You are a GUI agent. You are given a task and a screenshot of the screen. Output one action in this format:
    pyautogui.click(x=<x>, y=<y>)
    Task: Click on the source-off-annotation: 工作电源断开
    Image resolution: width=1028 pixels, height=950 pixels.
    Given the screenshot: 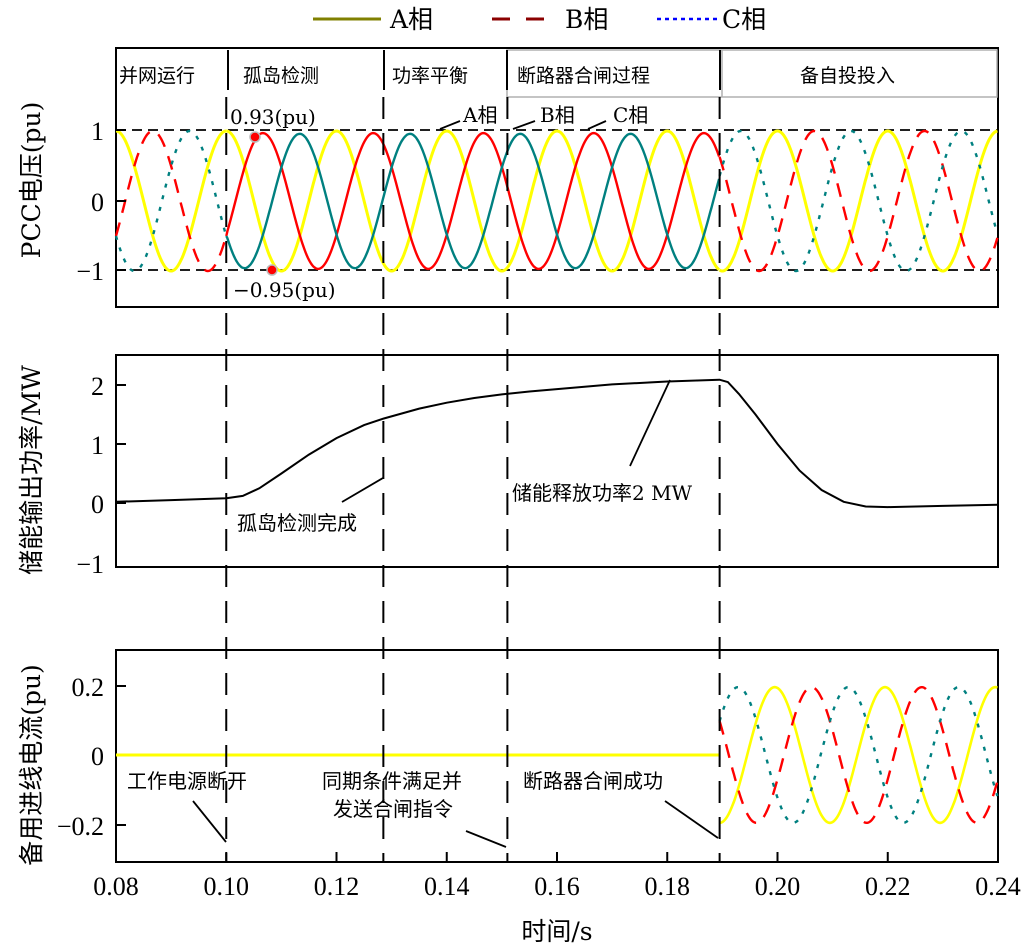 What is the action you would take?
    pyautogui.click(x=187, y=781)
    